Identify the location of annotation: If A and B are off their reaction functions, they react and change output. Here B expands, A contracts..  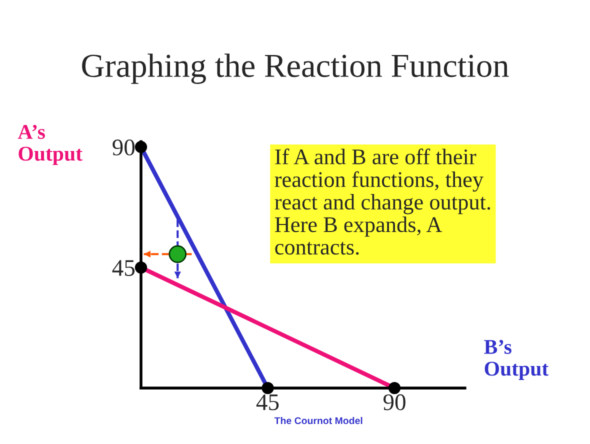
(382, 201).